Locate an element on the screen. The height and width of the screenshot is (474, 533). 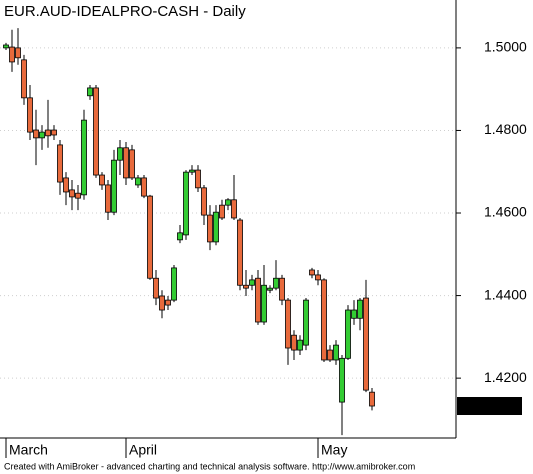
y-tick-label: 1.5000 is located at coordinates (505, 47).